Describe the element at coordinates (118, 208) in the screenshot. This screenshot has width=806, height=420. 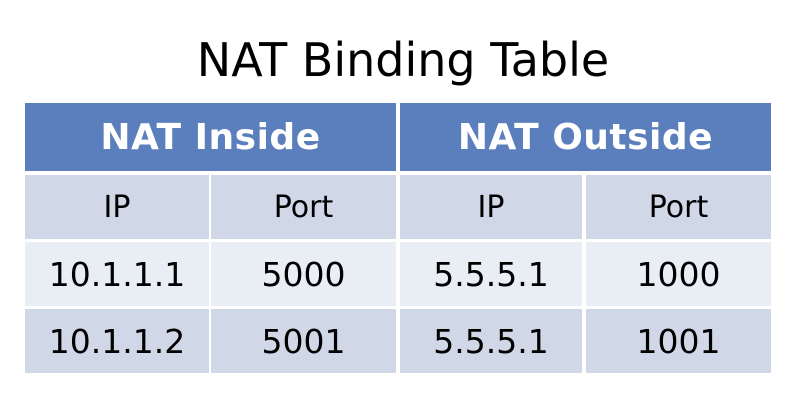
I see `inside-ip-header: IP` at that location.